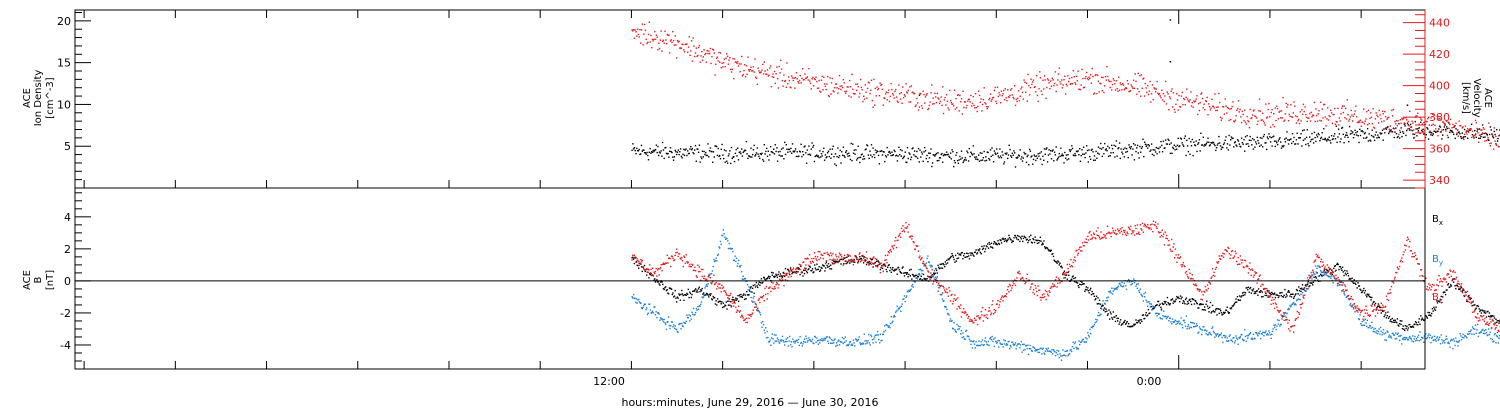 This screenshot has width=1500, height=410. Describe the element at coordinates (1170, 20) in the screenshot. I see `ion-density-outlier-point` at that location.